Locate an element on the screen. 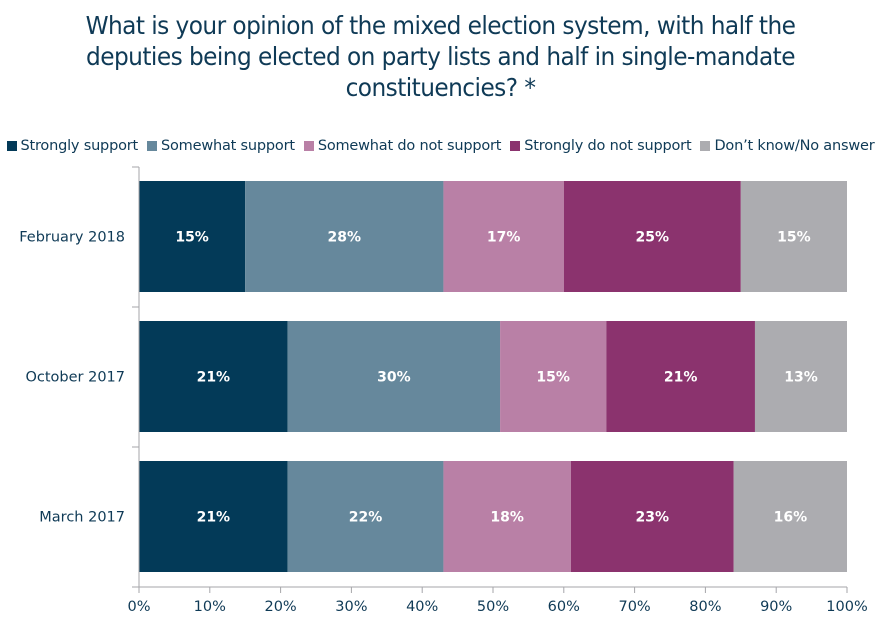  category-label: February 2018 is located at coordinates (72, 238).